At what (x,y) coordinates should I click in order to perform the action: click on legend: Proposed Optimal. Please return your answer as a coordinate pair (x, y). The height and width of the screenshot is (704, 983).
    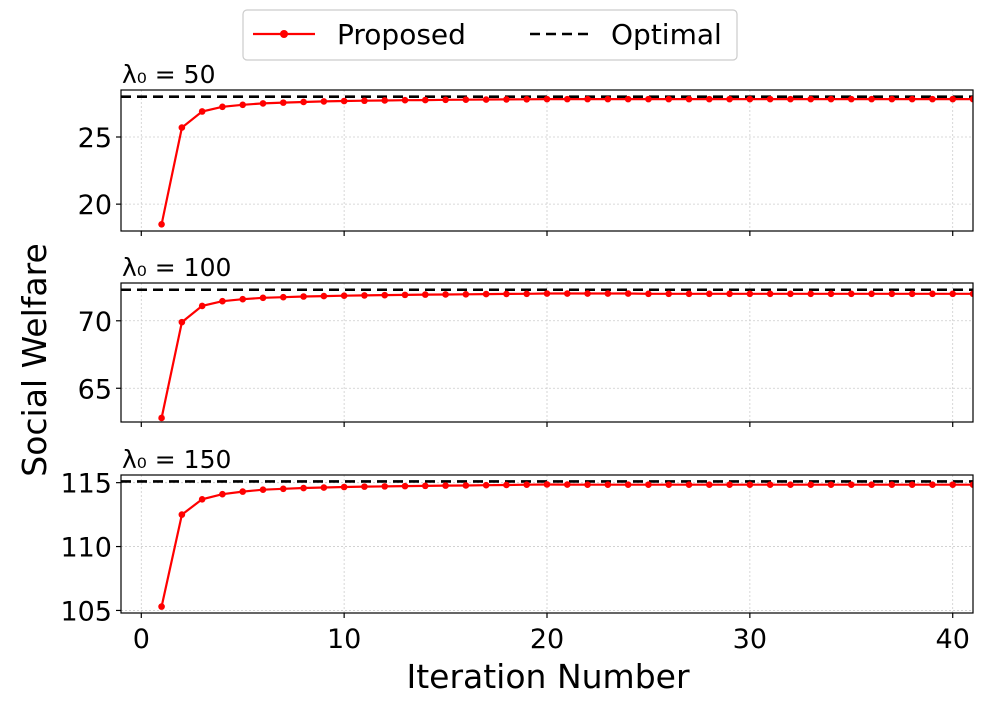
    Looking at the image, I should click on (490, 35).